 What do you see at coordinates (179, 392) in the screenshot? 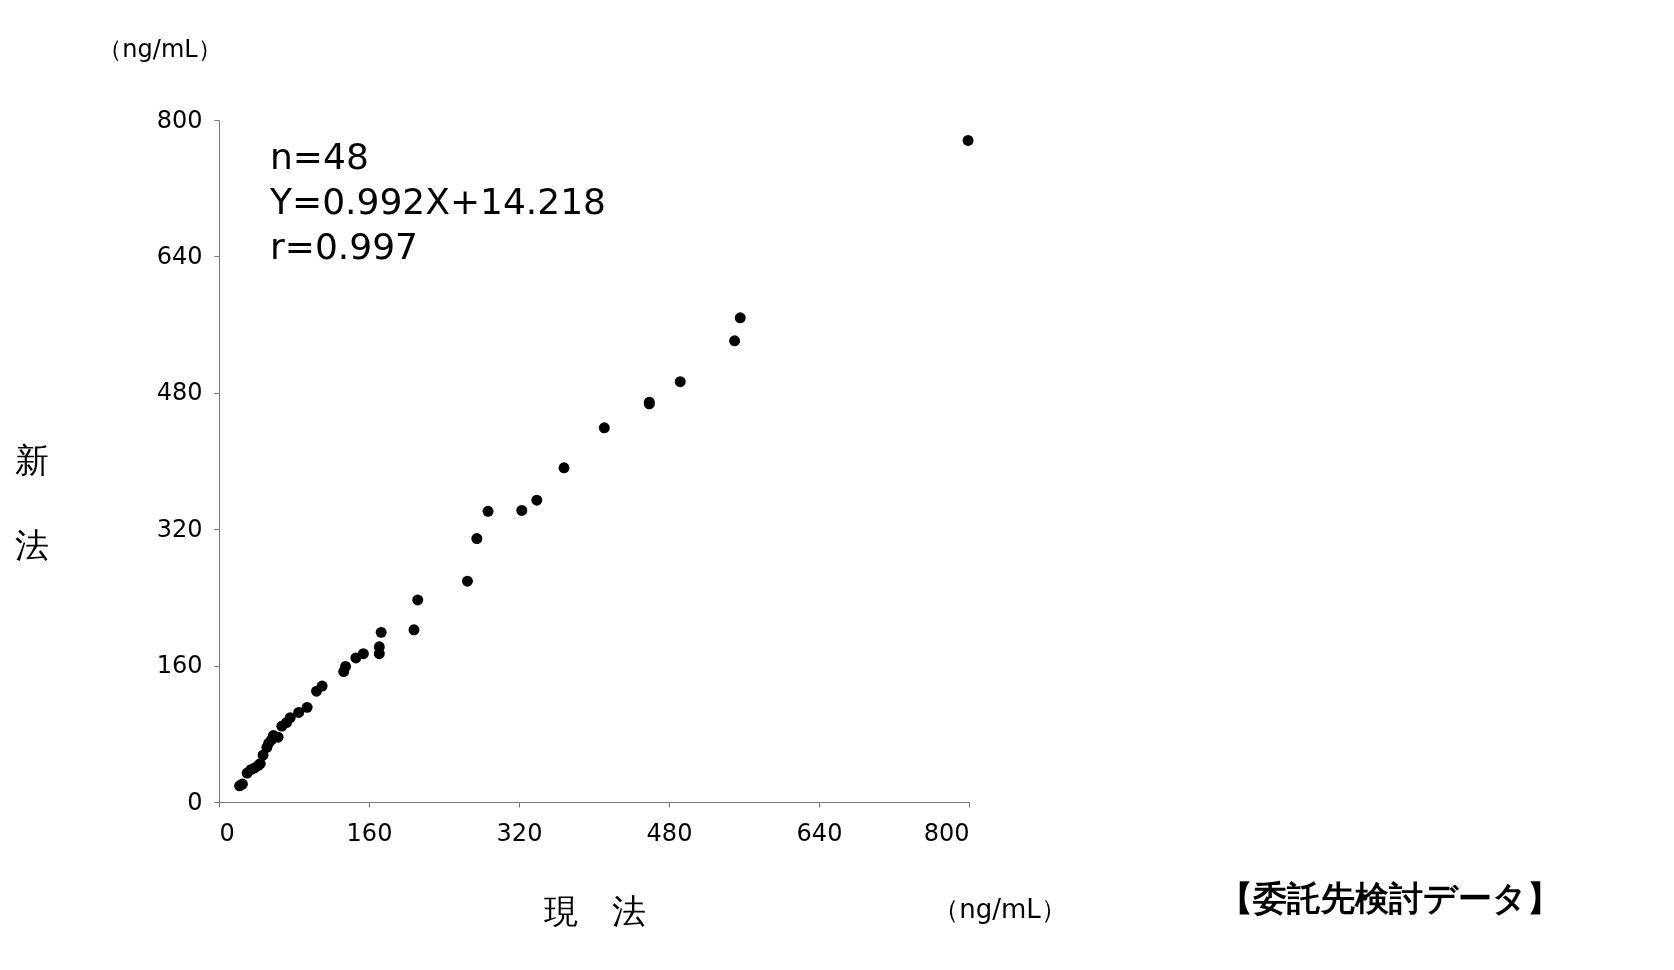
I see `y-tick-label: 480` at bounding box center [179, 392].